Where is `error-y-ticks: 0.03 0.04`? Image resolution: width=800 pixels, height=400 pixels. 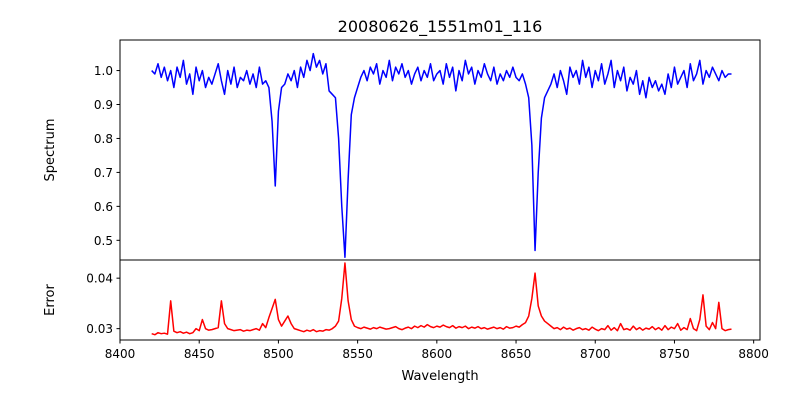 error-y-ticks: 0.03 0.04 is located at coordinates (103, 304).